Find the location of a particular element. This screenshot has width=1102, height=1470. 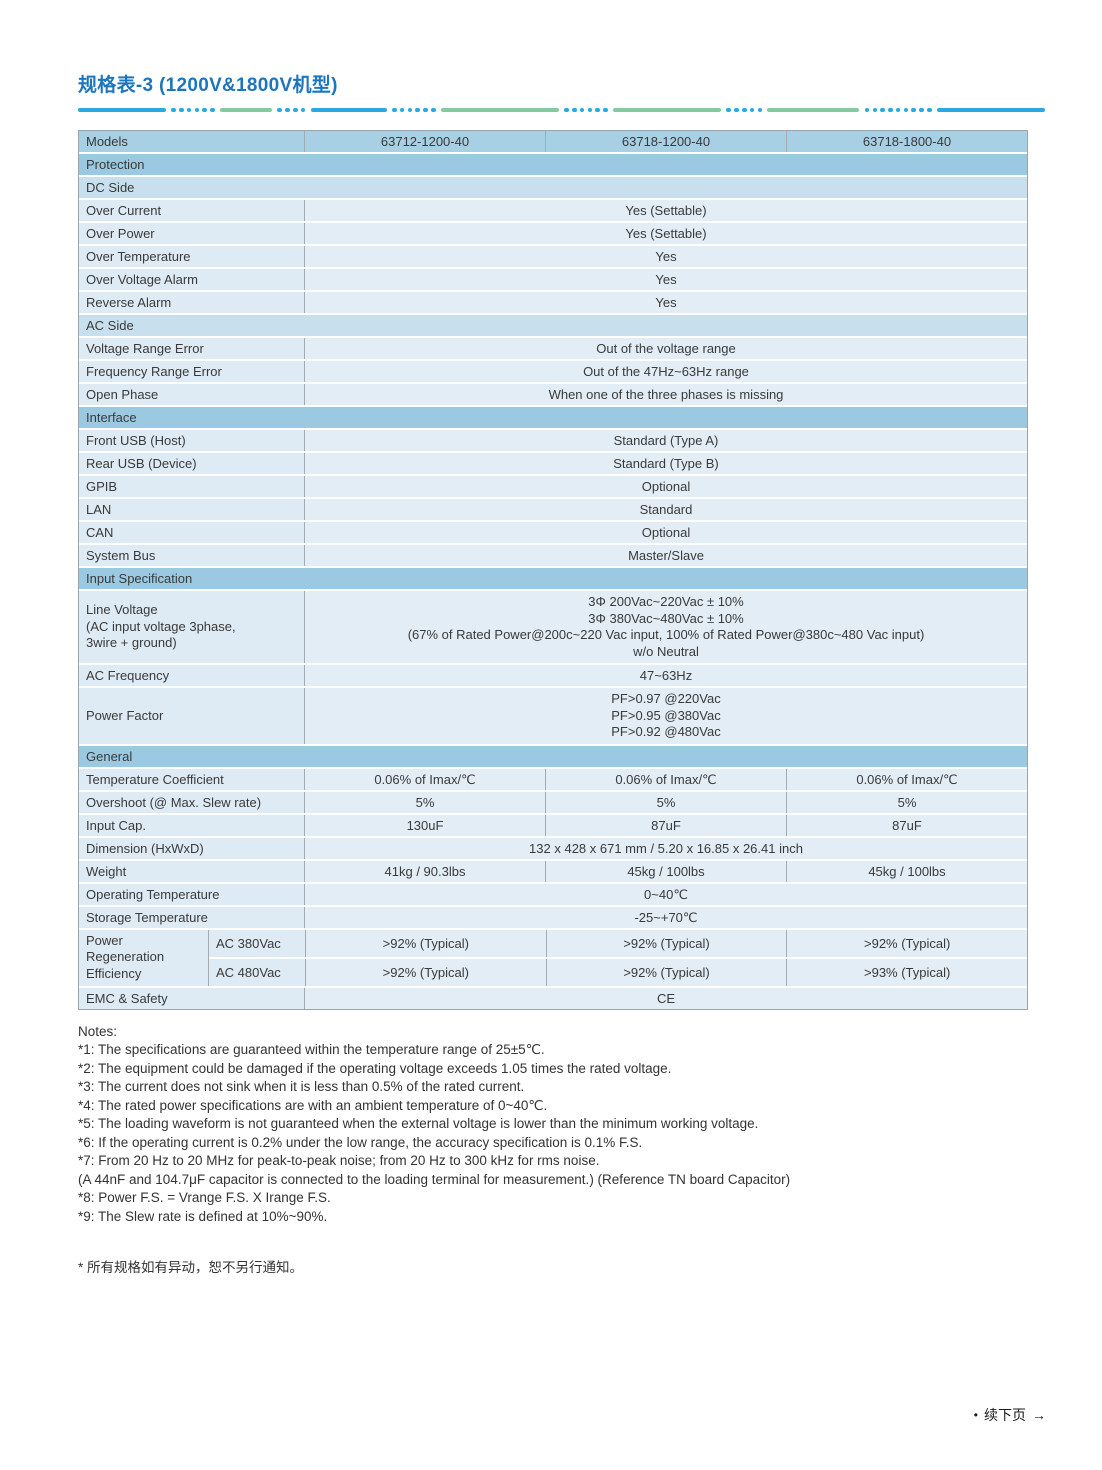

row-rear-usb: Rear USB (Device) Standard (Type B) is located at coordinates (553, 463).